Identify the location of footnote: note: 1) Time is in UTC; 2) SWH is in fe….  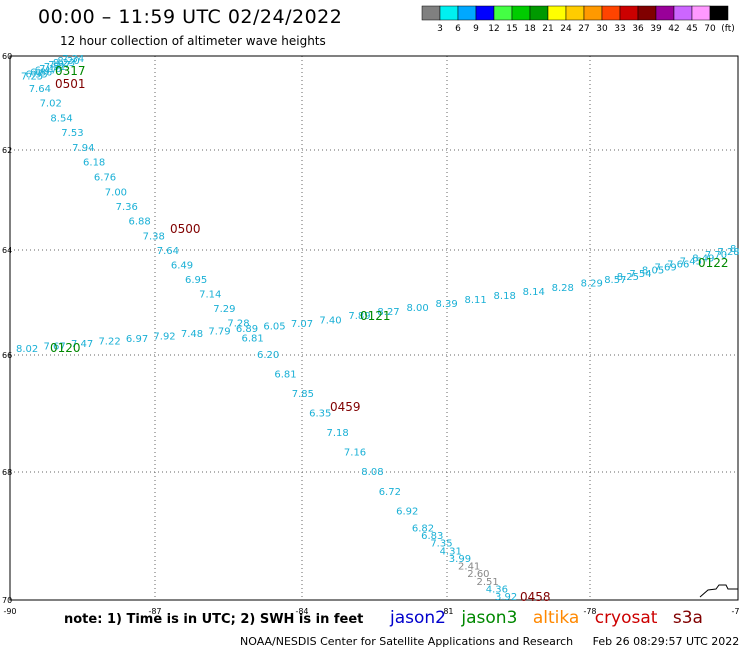
(214, 619).